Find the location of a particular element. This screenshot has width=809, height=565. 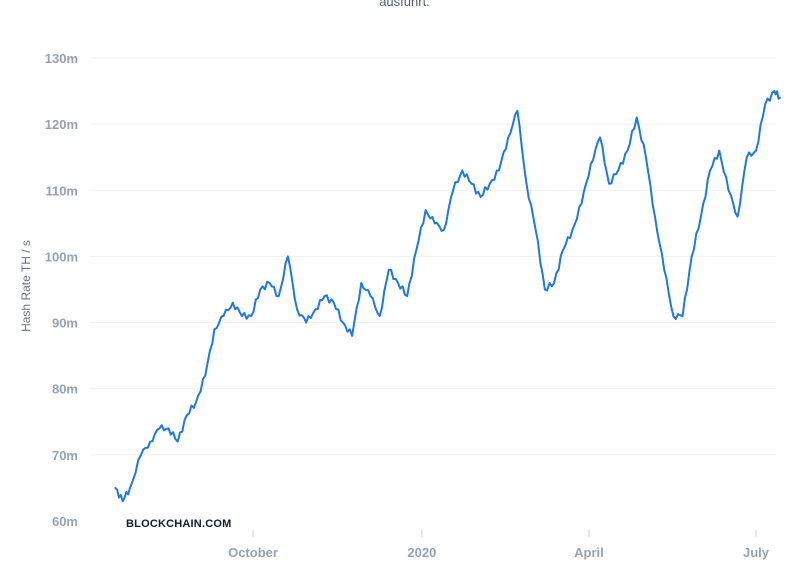

y-tick-label: 130m is located at coordinates (61, 58).